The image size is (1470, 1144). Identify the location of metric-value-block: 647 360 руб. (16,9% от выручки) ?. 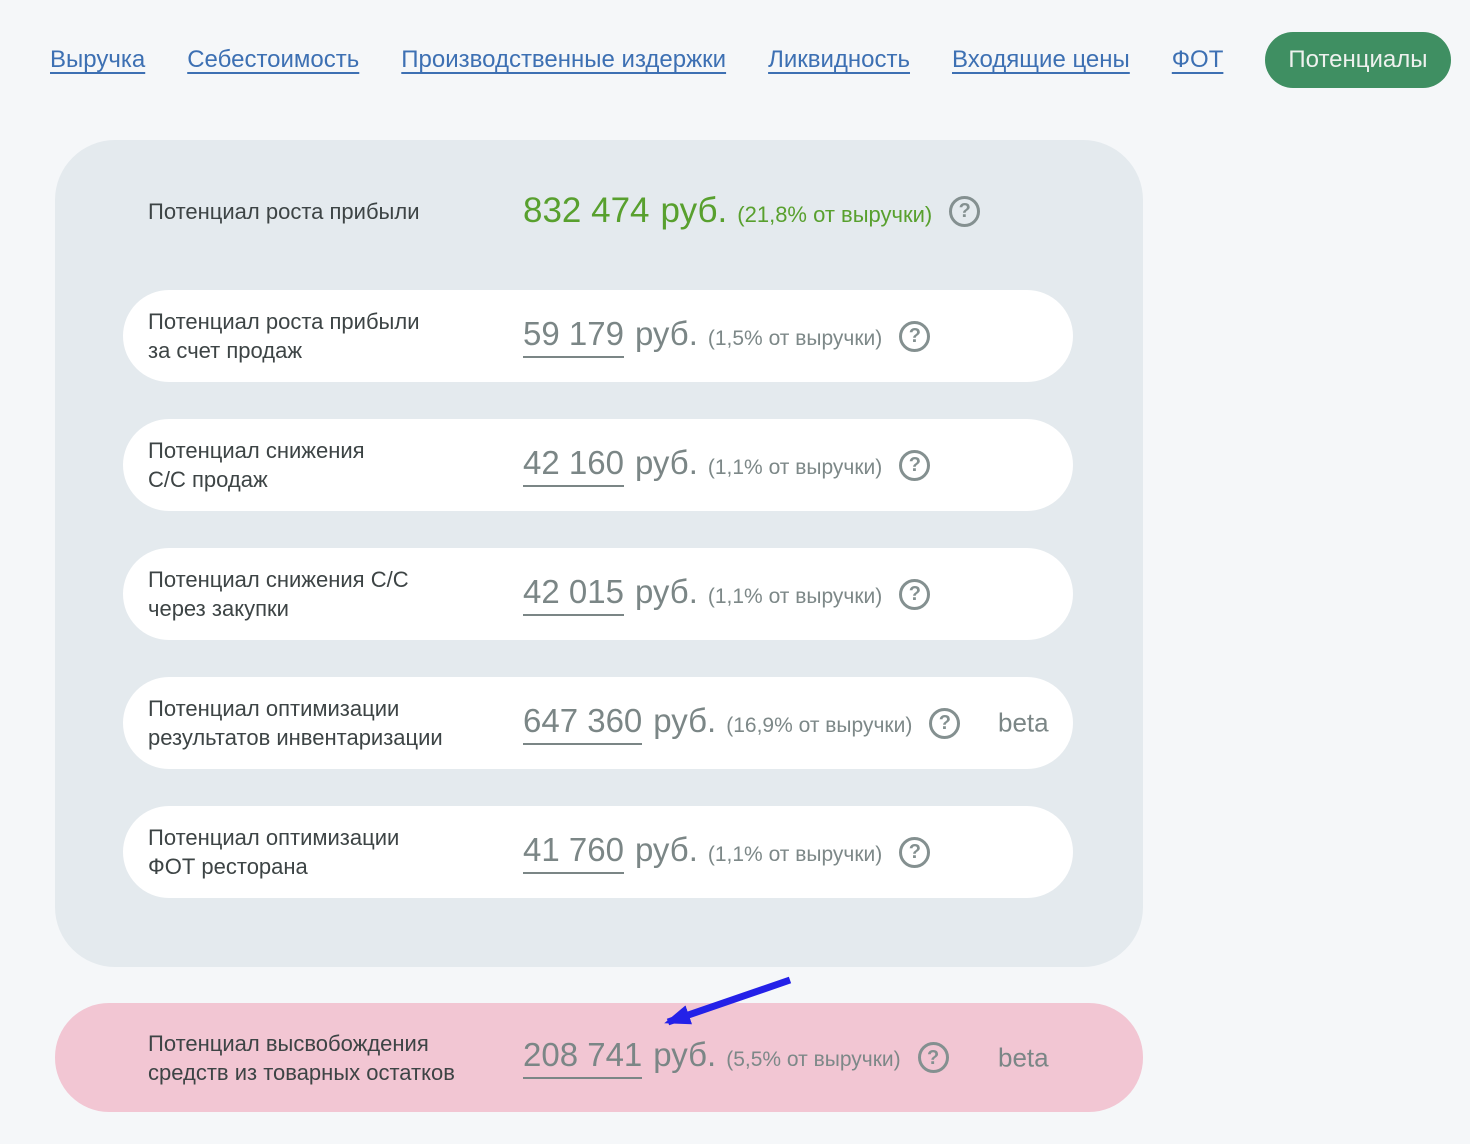
(742, 723).